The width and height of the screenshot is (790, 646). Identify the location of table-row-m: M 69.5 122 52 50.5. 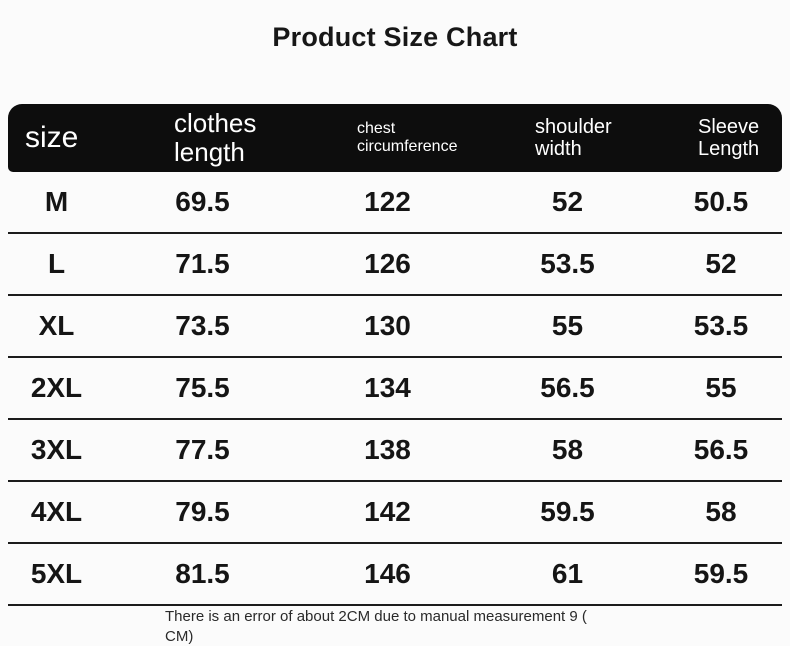
(395, 203).